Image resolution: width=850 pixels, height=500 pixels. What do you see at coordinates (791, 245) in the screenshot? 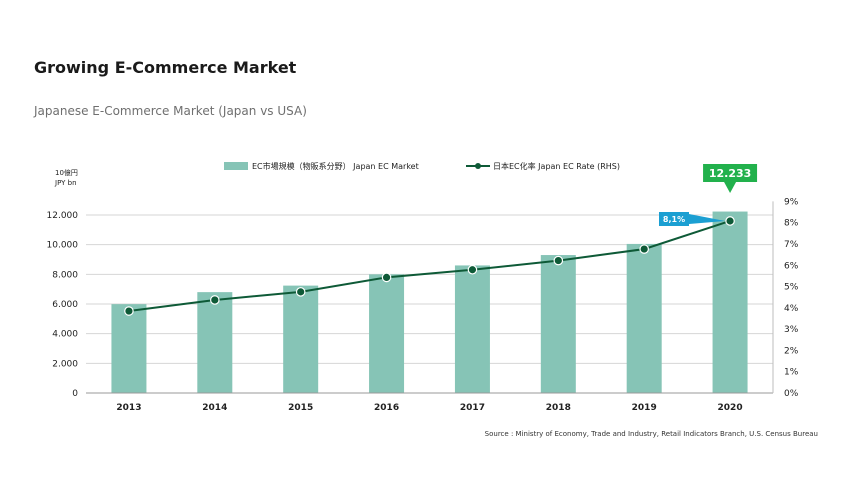
I see `y2-tick-label: 7%` at bounding box center [791, 245].